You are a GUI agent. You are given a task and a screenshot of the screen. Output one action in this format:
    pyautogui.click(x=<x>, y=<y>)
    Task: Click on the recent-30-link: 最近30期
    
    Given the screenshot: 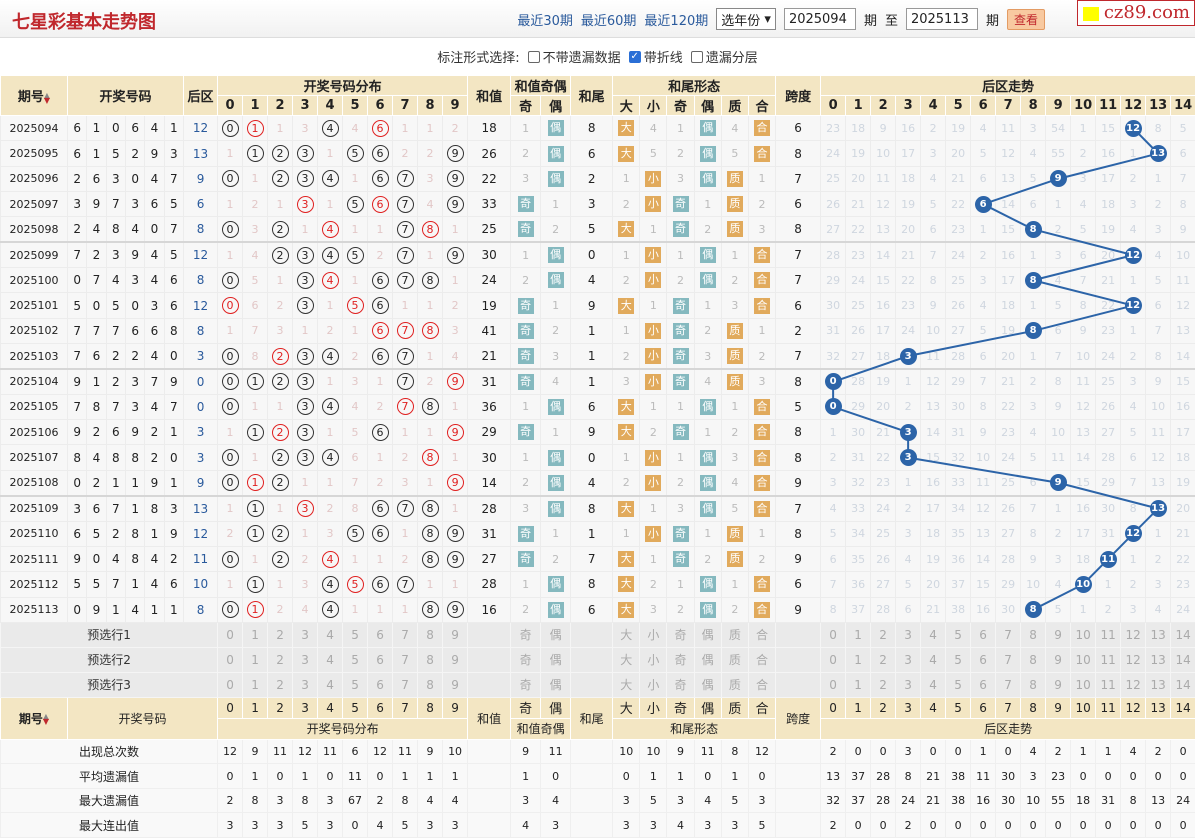 What is the action you would take?
    pyautogui.click(x=545, y=21)
    